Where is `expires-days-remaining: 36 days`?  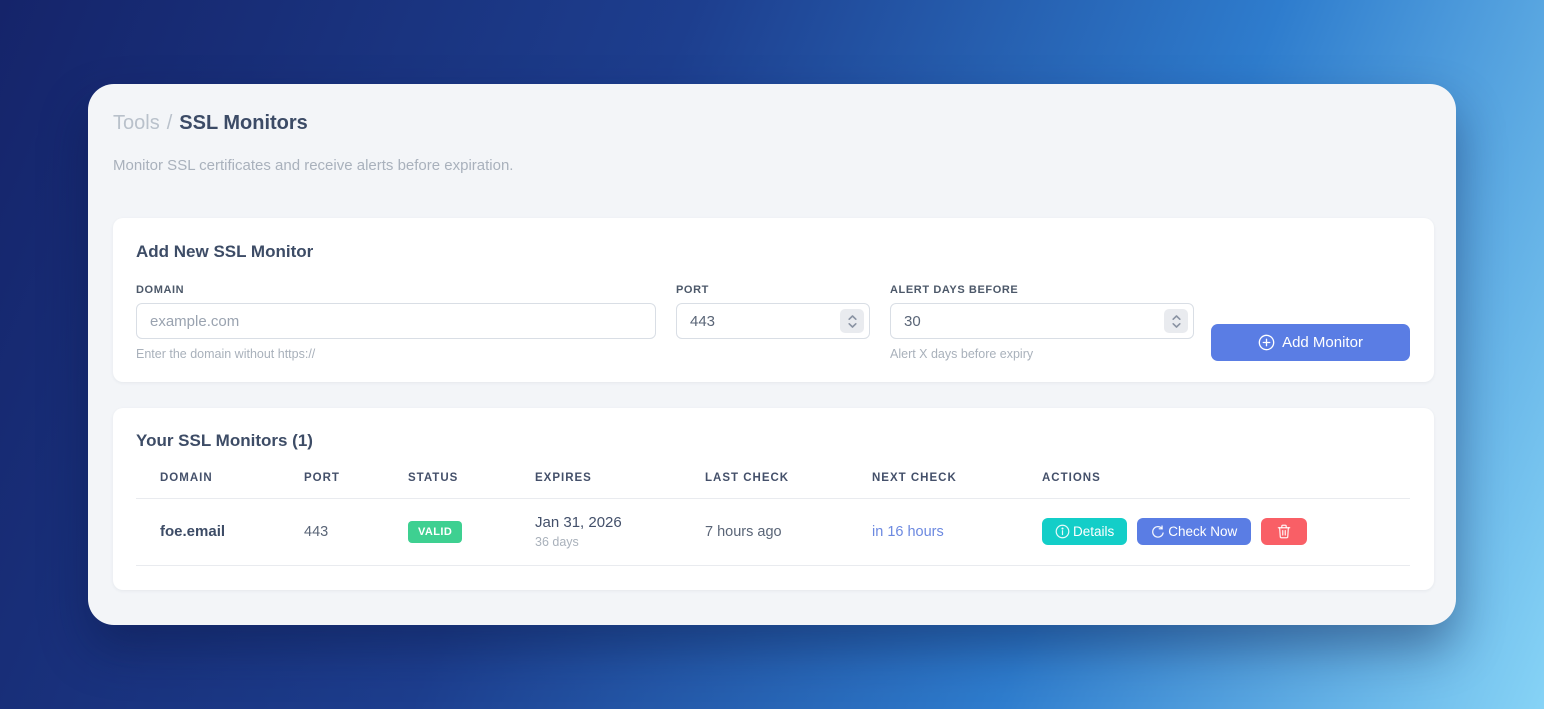
expires-days-remaining: 36 days is located at coordinates (557, 542).